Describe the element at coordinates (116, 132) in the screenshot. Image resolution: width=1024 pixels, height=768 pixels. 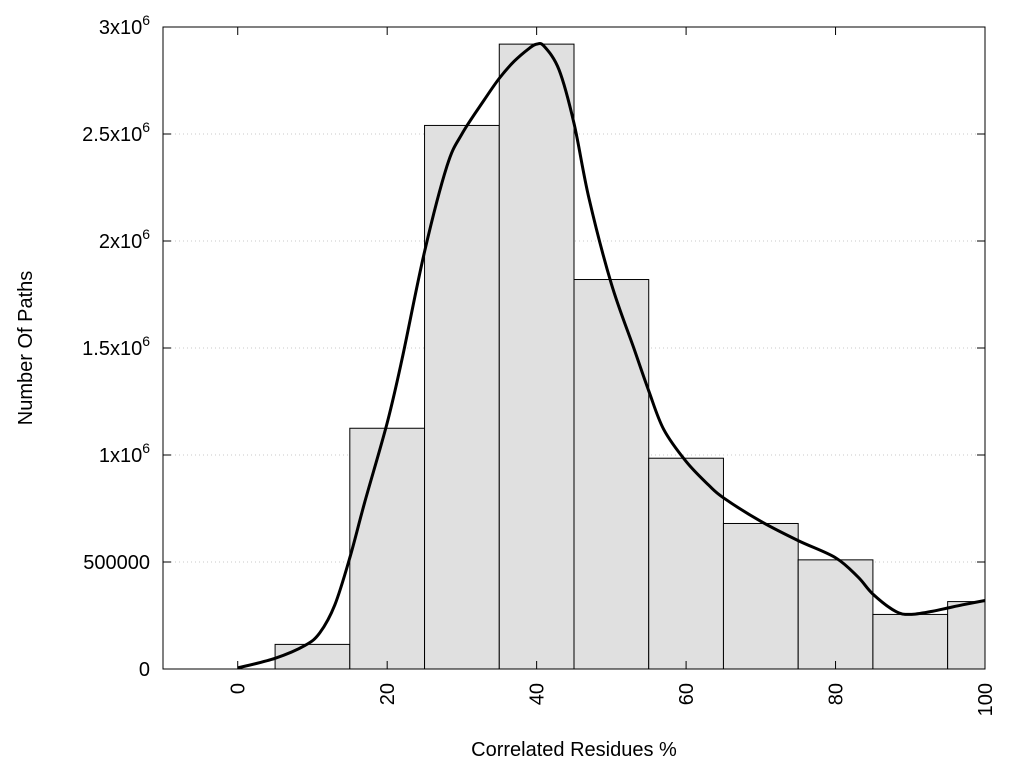
I see `y-tick-label-5: 2.5x10⁶` at that location.